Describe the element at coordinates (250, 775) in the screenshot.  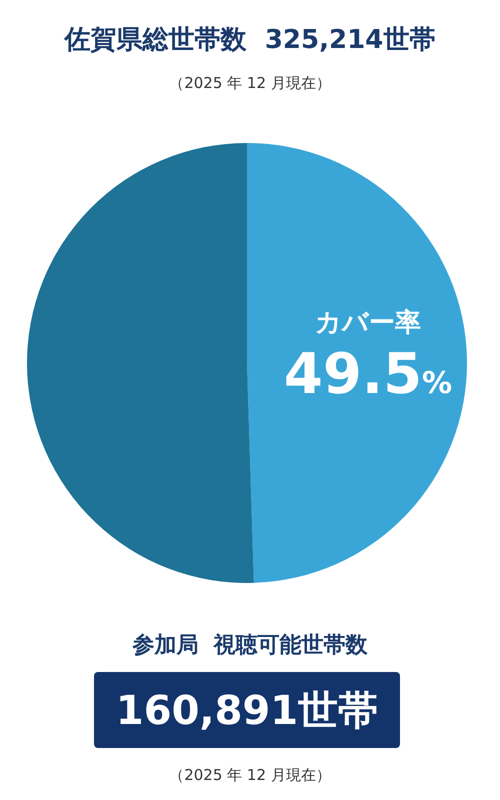
I see `text: （2025 年 12 月現在）` at that location.